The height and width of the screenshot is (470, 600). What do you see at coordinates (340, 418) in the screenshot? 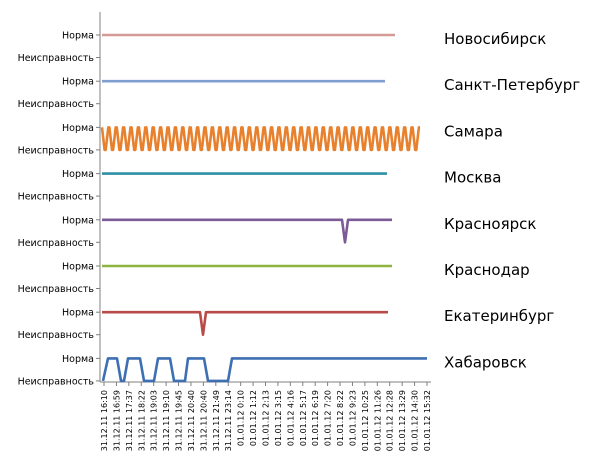
I see `x-tick-label: 01.01.12 8:22` at bounding box center [340, 418].